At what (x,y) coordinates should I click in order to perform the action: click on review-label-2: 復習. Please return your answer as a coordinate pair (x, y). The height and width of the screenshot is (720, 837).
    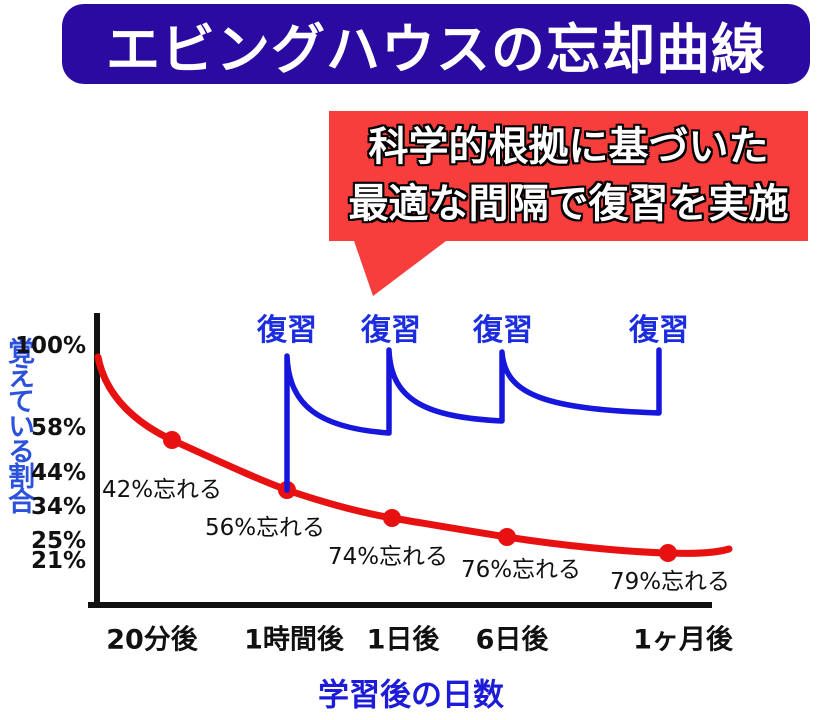
    Looking at the image, I should click on (391, 330).